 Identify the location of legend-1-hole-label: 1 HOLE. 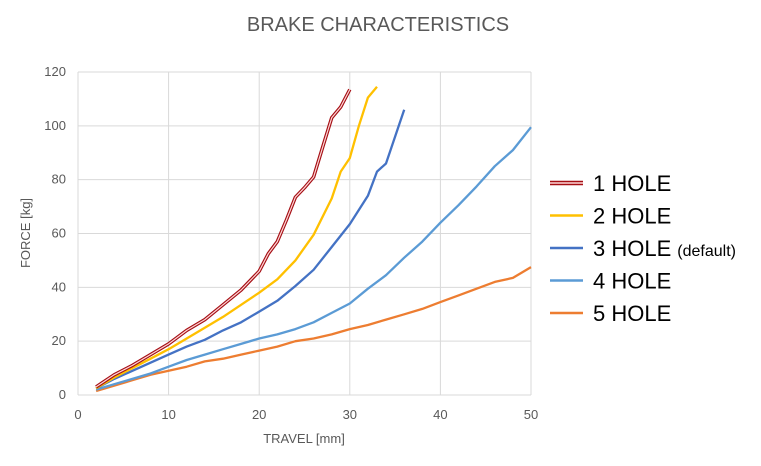
(632, 183).